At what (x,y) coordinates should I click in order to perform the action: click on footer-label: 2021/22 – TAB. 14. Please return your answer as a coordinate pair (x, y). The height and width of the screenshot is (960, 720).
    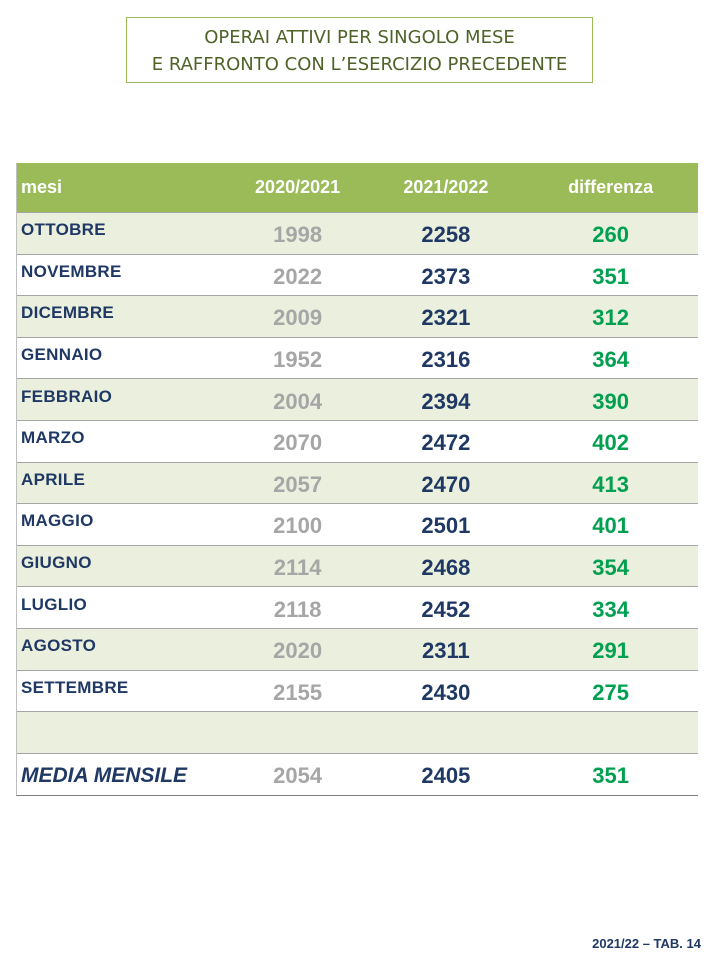
    Looking at the image, I should click on (646, 943).